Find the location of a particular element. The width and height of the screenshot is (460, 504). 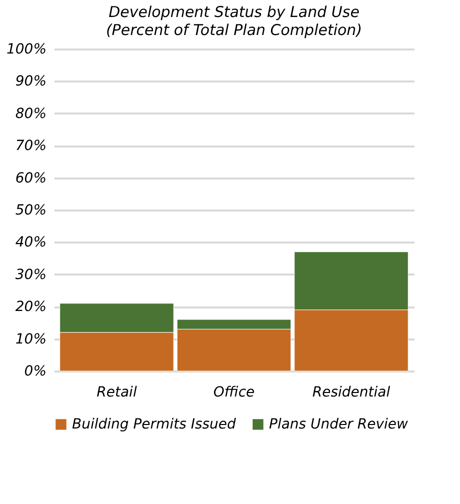

y-tick-label: 50% is located at coordinates (30, 210).